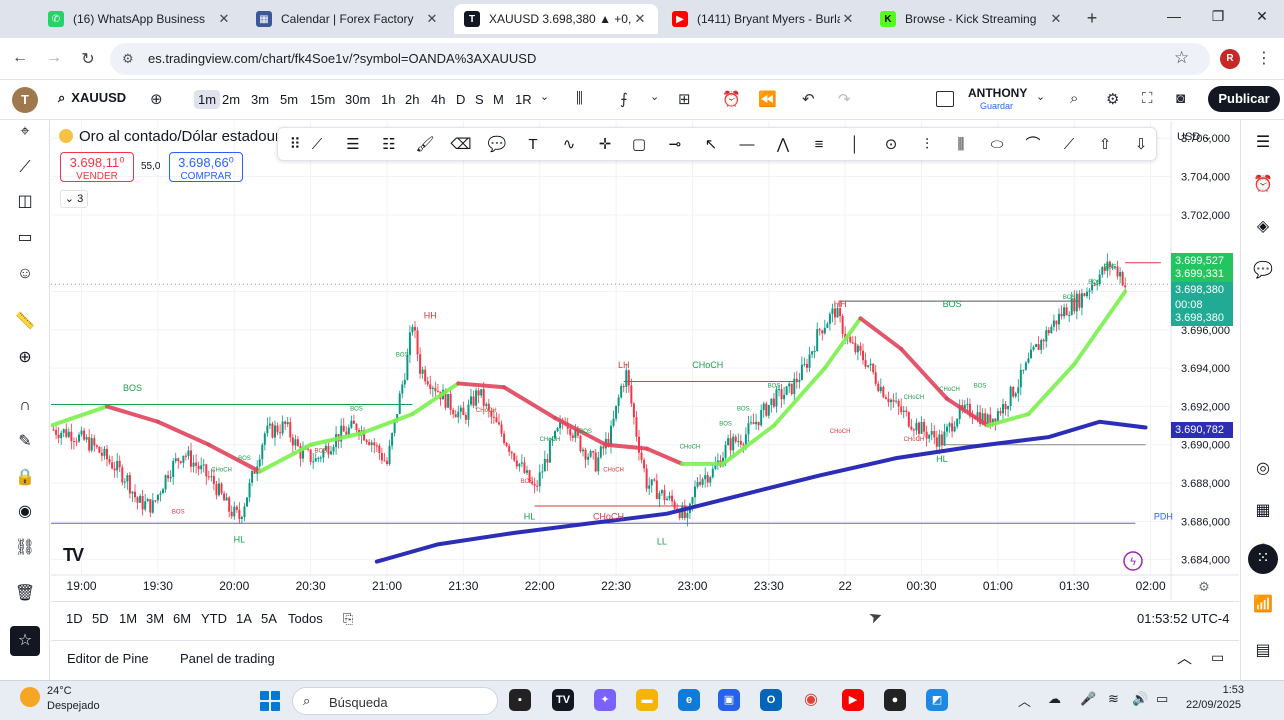 The width and height of the screenshot is (1284, 720). Describe the element at coordinates (1113, 698) in the screenshot. I see `wifi-icon: ≋` at that location.